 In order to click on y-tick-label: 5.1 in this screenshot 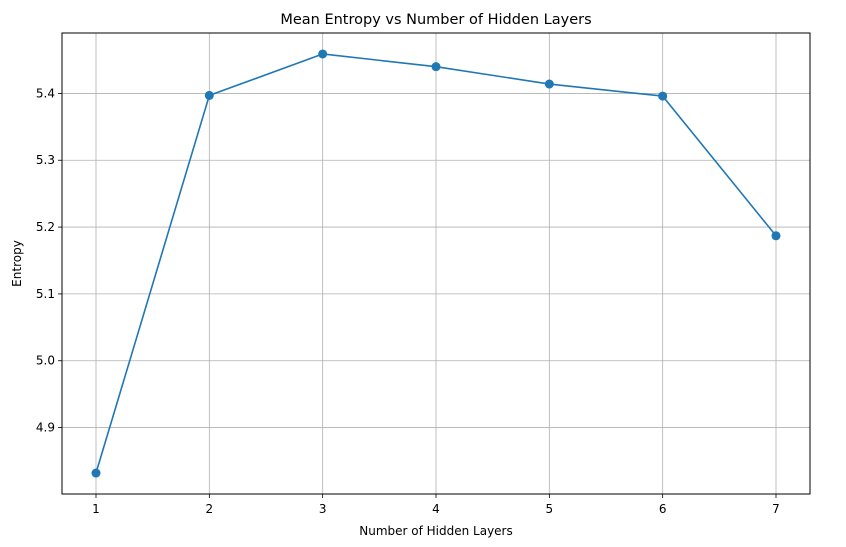, I will do `click(45, 294)`.